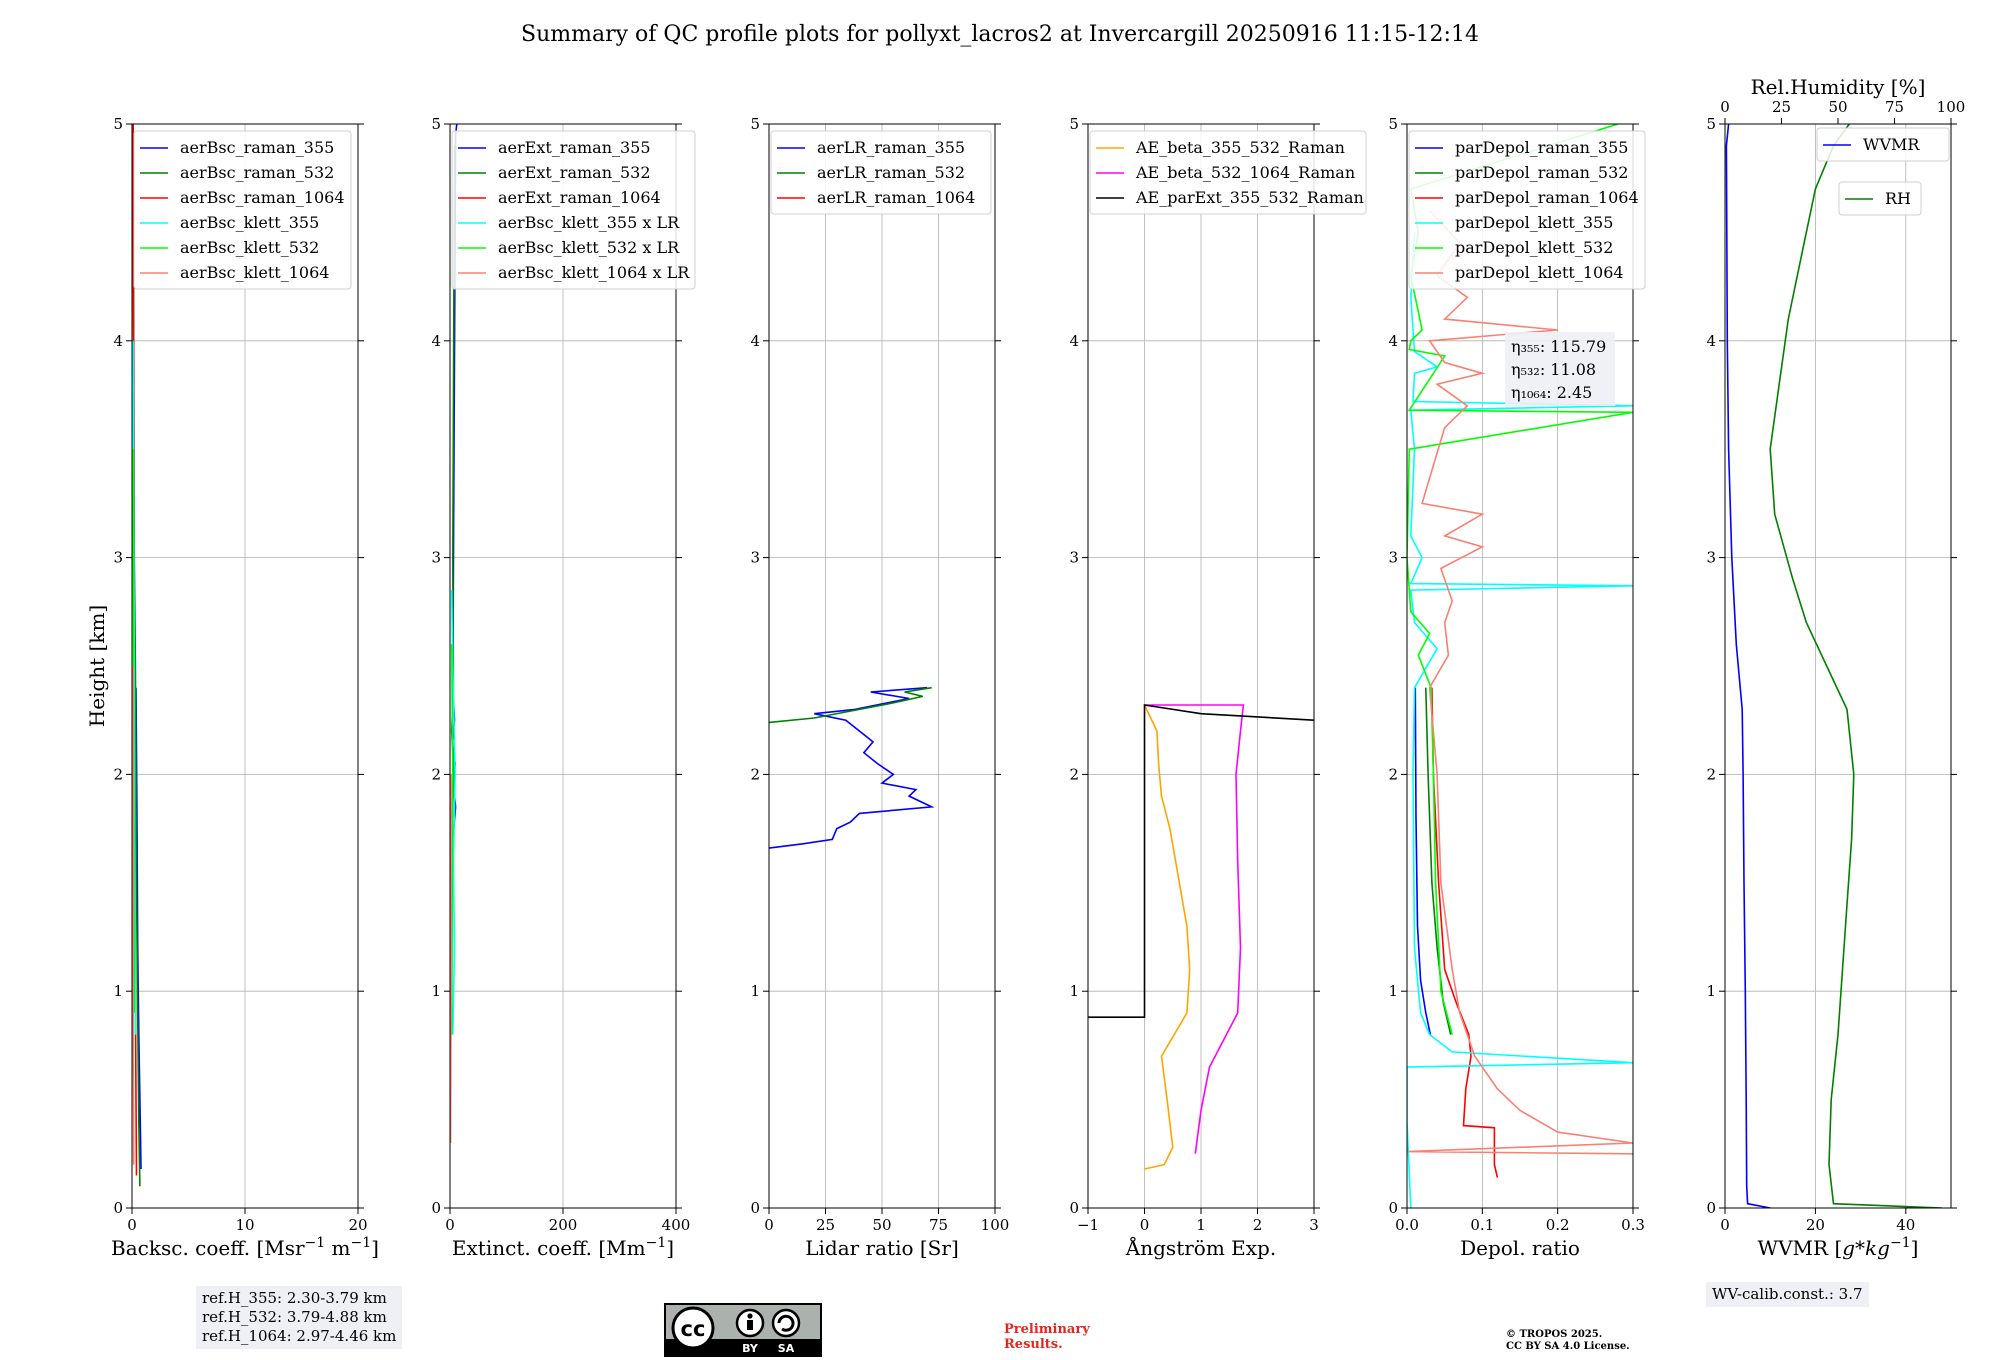  I want to click on x-axis-label: WVMR [g*kg−1], so click(1838, 1247).